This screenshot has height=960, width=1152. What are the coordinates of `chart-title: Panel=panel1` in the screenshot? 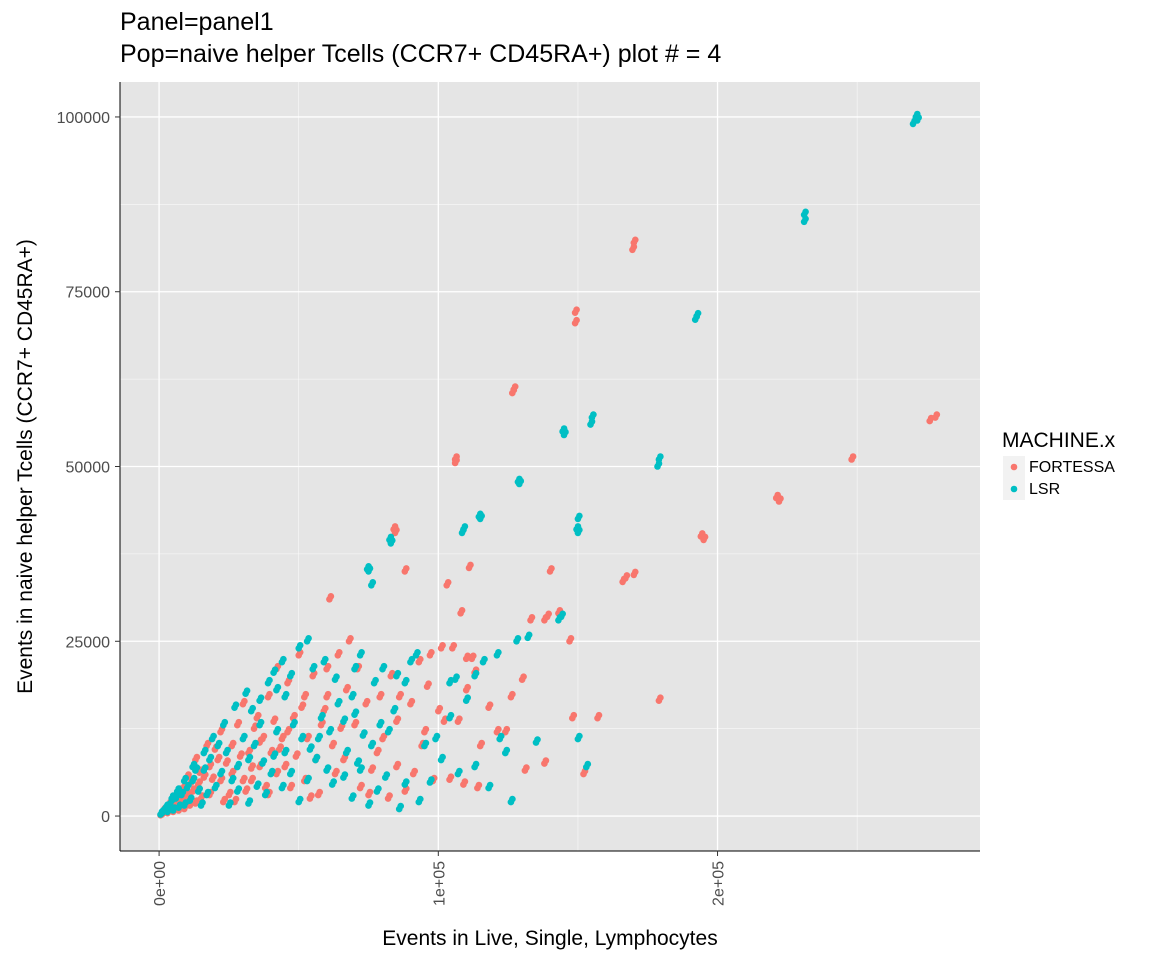 It's located at (197, 22).